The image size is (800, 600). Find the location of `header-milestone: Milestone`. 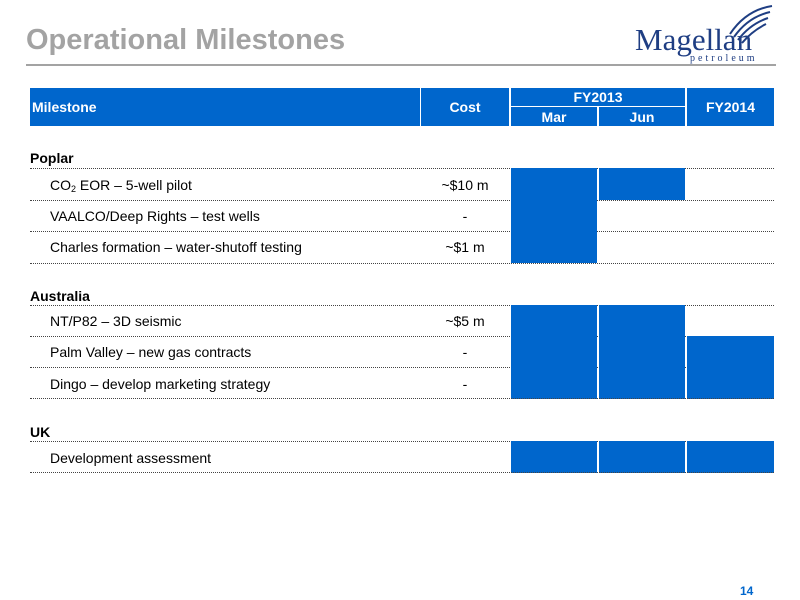

header-milestone: Milestone is located at coordinates (225, 107).